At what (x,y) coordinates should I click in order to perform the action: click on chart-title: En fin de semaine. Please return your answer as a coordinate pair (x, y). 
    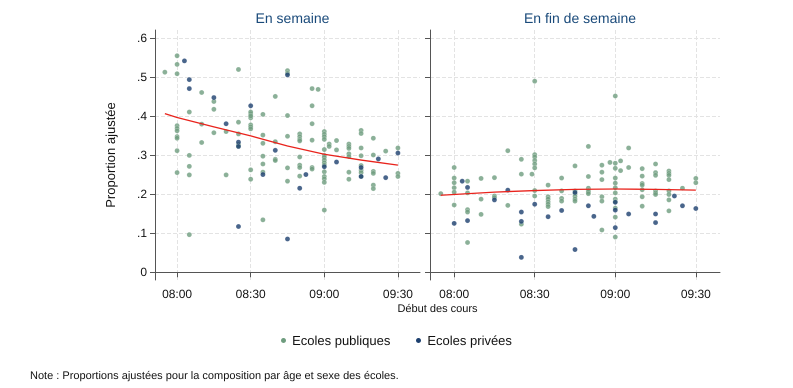
    Looking at the image, I should click on (580, 18).